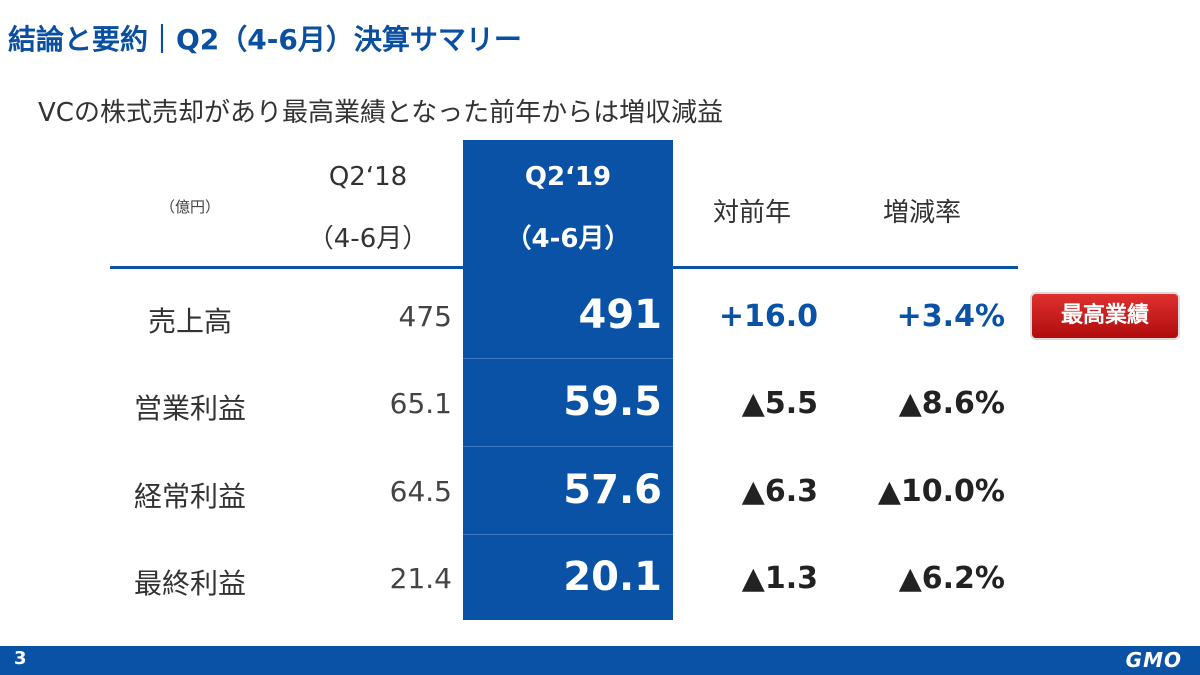 This screenshot has width=1200, height=675. I want to click on prior-value: 21.4, so click(420, 578).